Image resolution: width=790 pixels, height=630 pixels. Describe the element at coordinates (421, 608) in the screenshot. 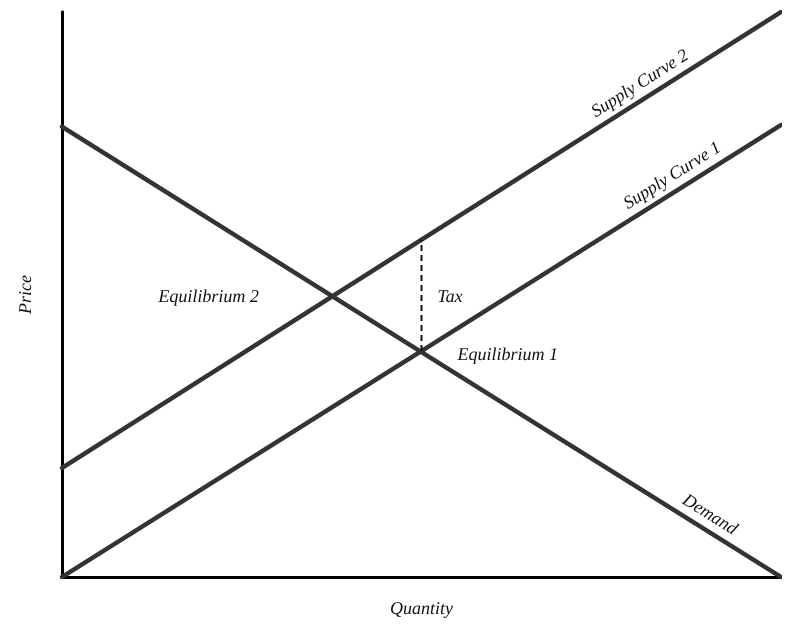

I see `x-axis-title: Quantity` at that location.